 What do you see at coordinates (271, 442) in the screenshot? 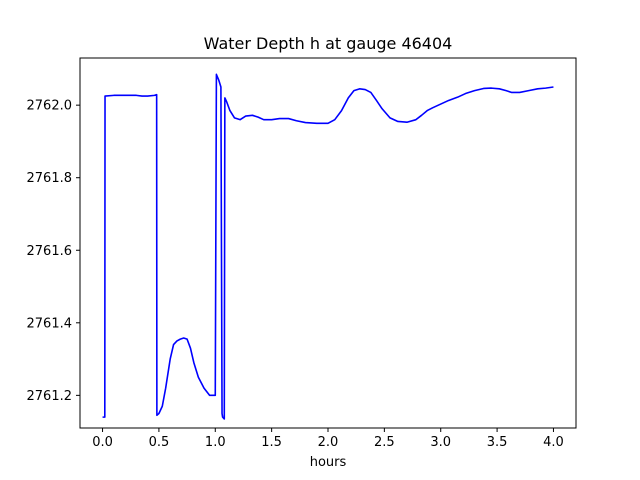
I see `x-tick-label: 1.5` at bounding box center [271, 442].